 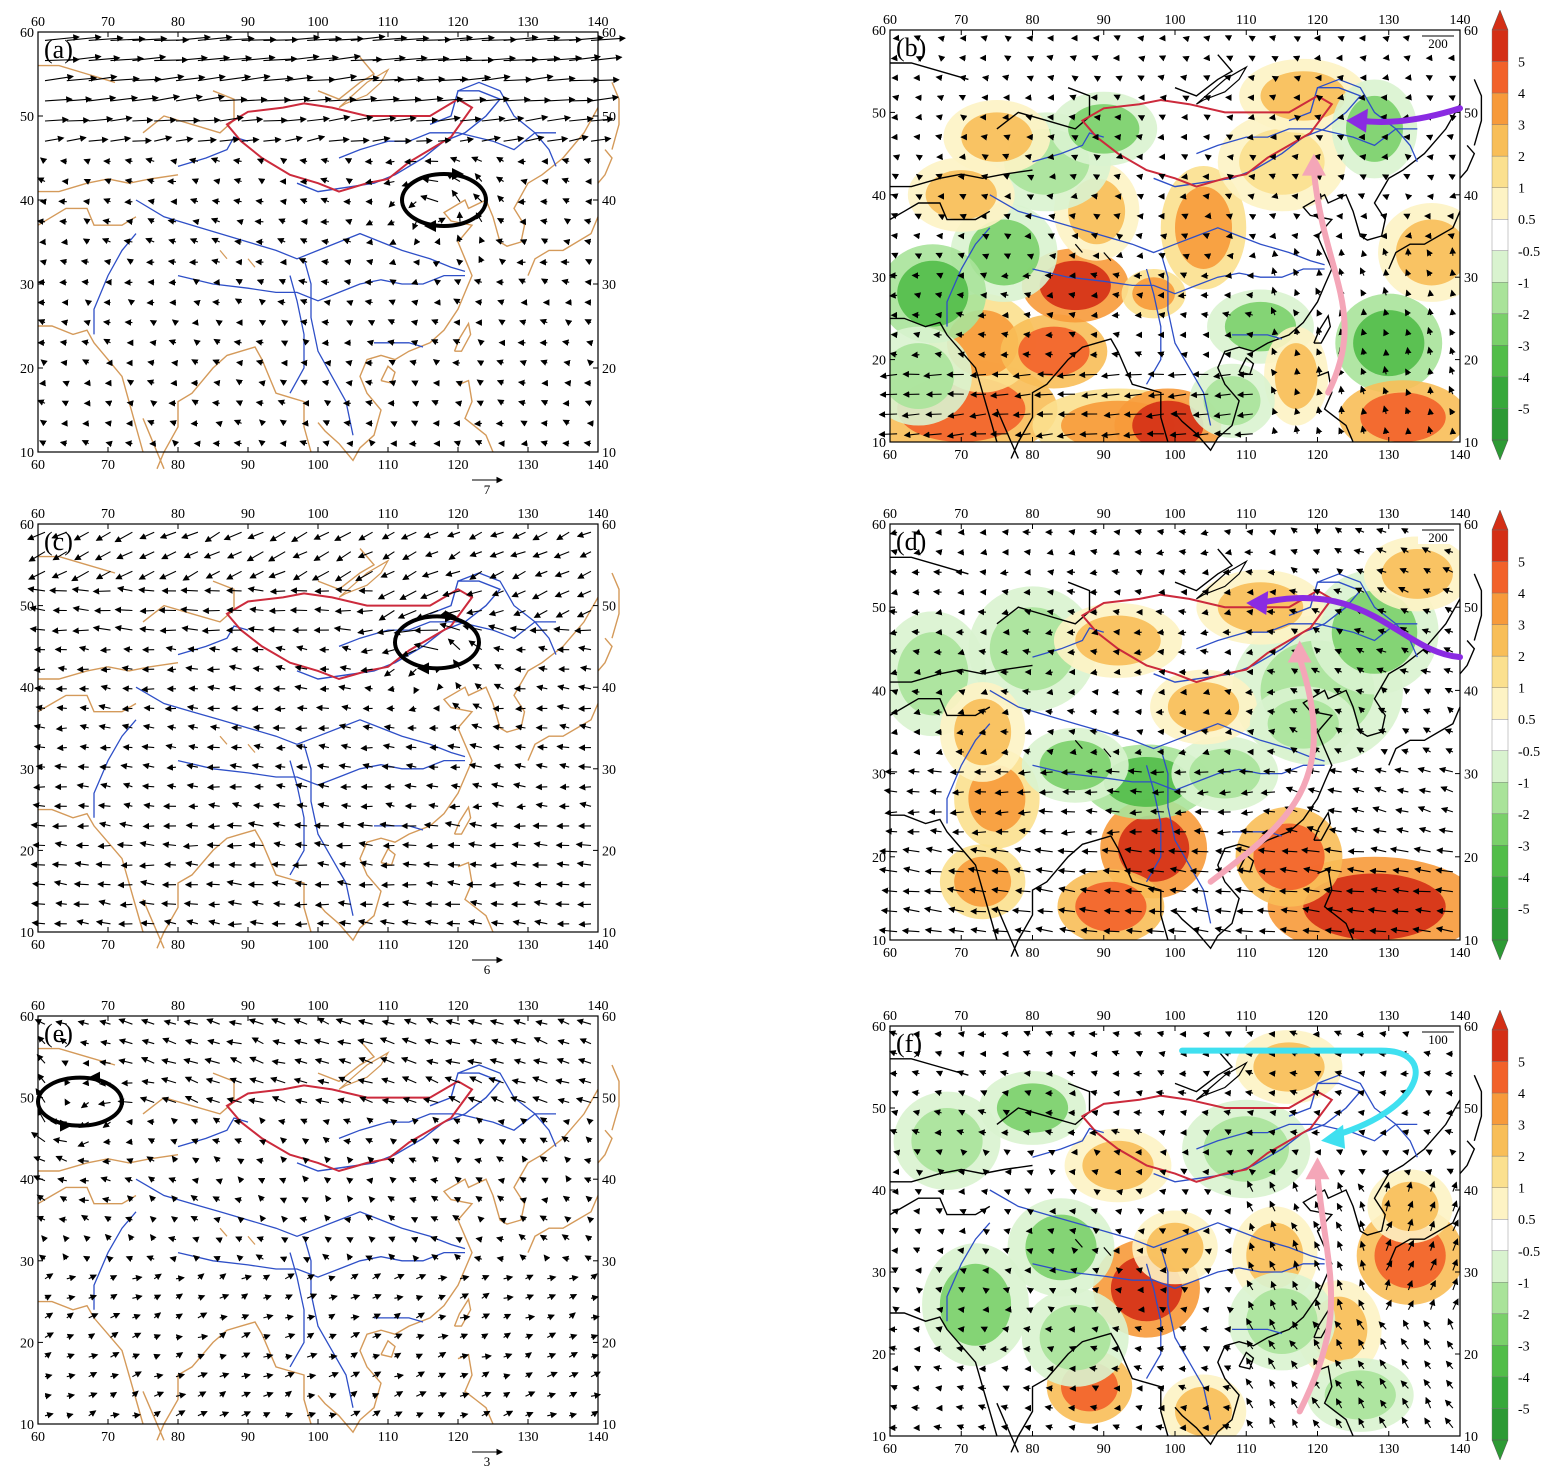 I want to click on y-tick-label-right: 10, so click(x=609, y=1425).